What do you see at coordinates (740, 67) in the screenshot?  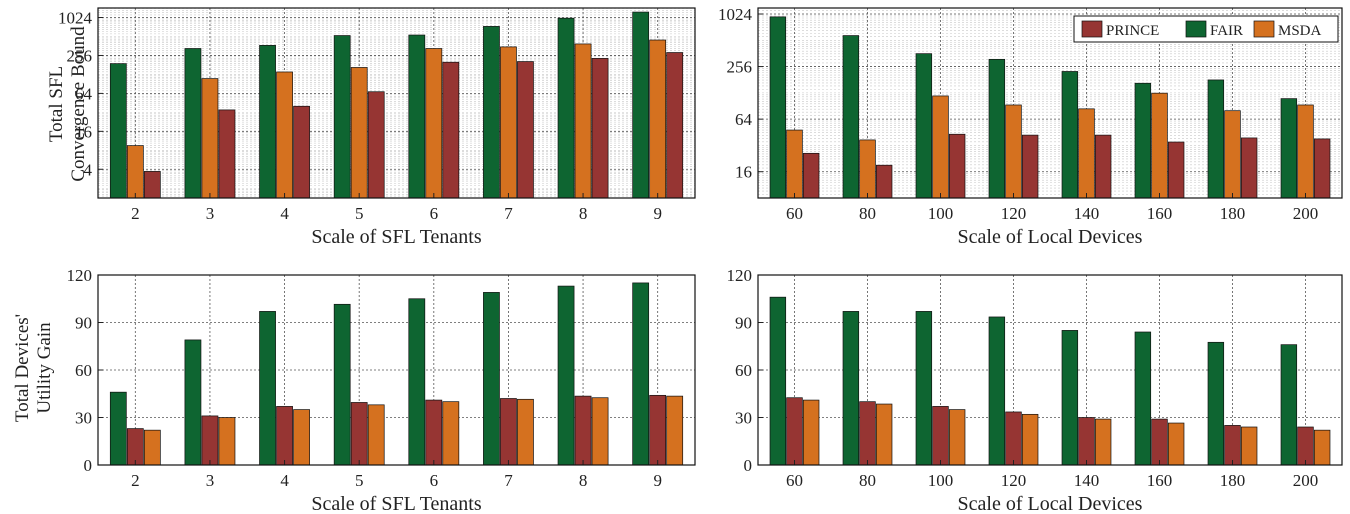 I see `y-tick-label: 256` at bounding box center [740, 67].